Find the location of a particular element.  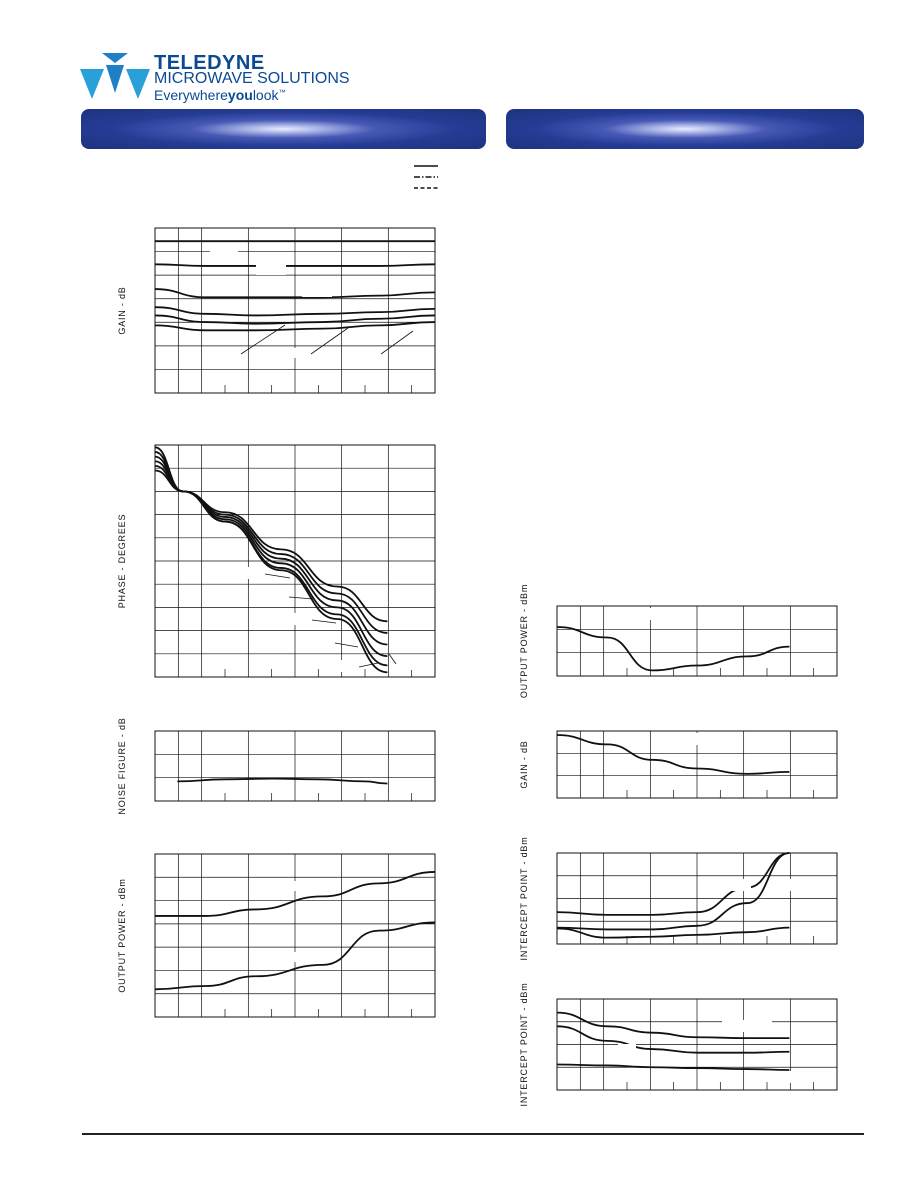

gain-chart-left: GAIN - dB is located at coordinates (276, 310).